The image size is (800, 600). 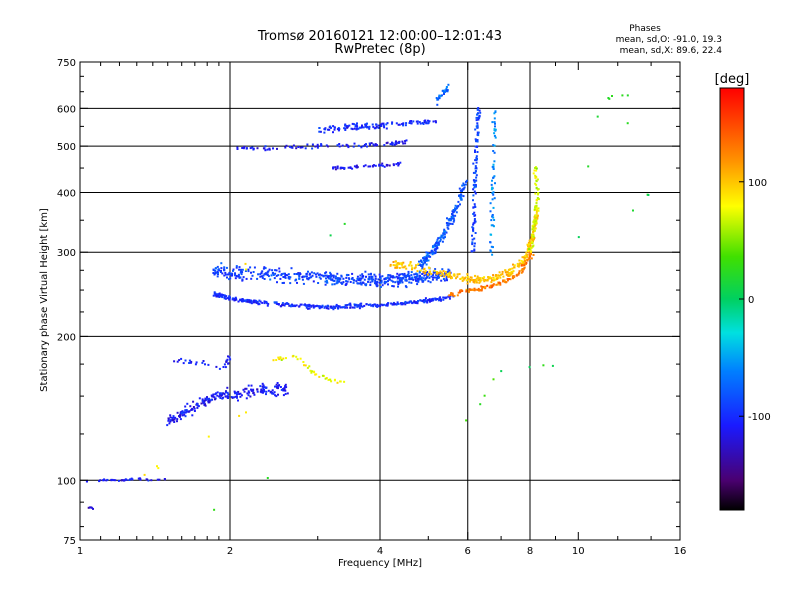 I want to click on x-tick-label: 6, so click(x=468, y=551).